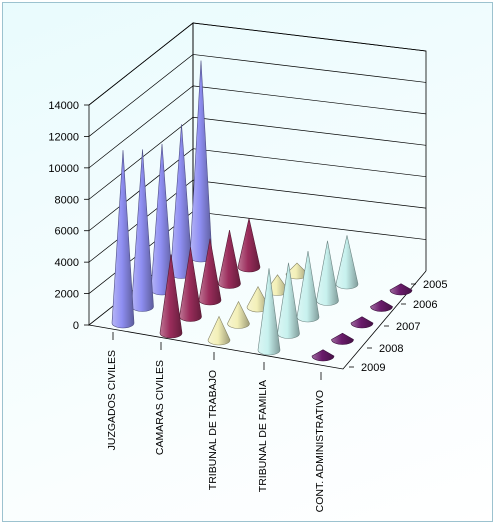 The height and width of the screenshot is (528, 500). What do you see at coordinates (68, 216) in the screenshot?
I see `y-axis-ticks: 0 2000 4000 6000 8000 10000 12000 14000` at bounding box center [68, 216].